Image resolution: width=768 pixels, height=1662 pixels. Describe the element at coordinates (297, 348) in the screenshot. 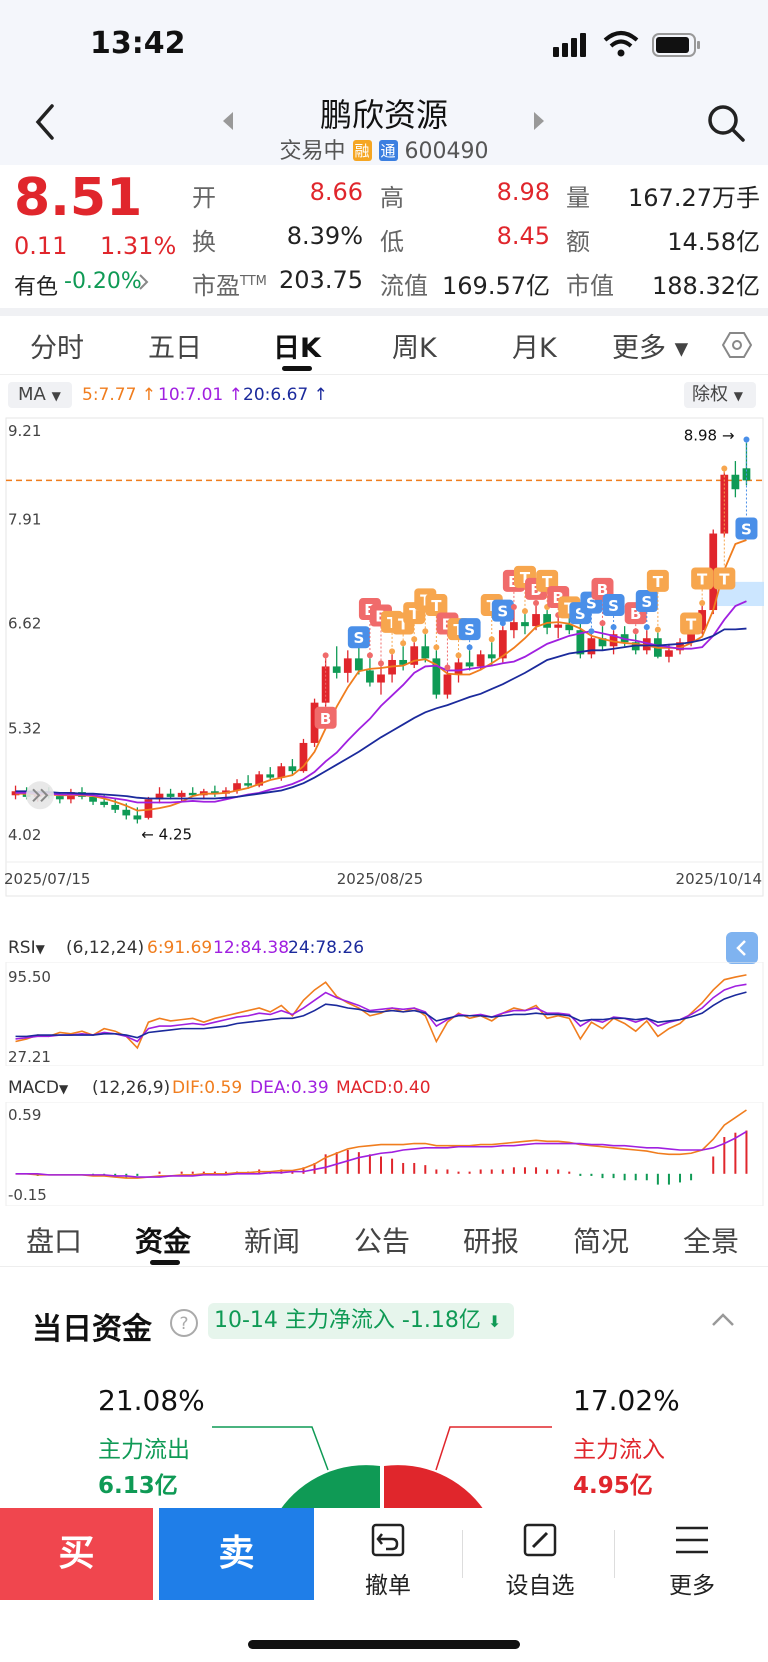

I see `tab-daily-k: 日K` at that location.